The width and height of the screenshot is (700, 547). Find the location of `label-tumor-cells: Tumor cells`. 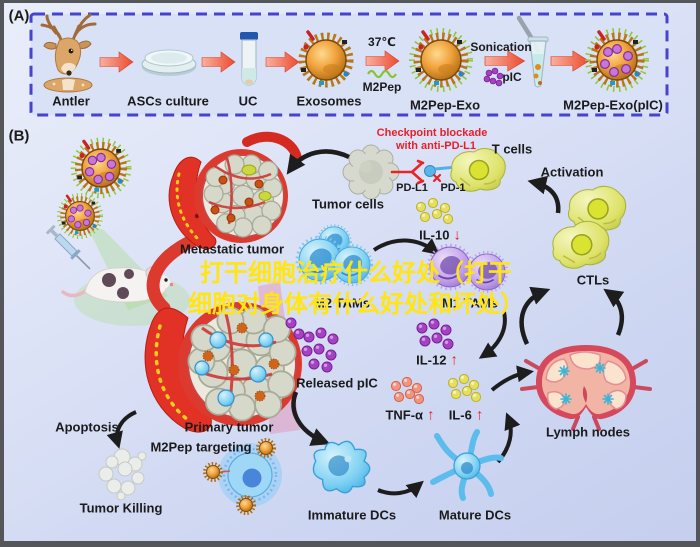

label-tumor-cells: Tumor cells is located at coordinates (348, 204).